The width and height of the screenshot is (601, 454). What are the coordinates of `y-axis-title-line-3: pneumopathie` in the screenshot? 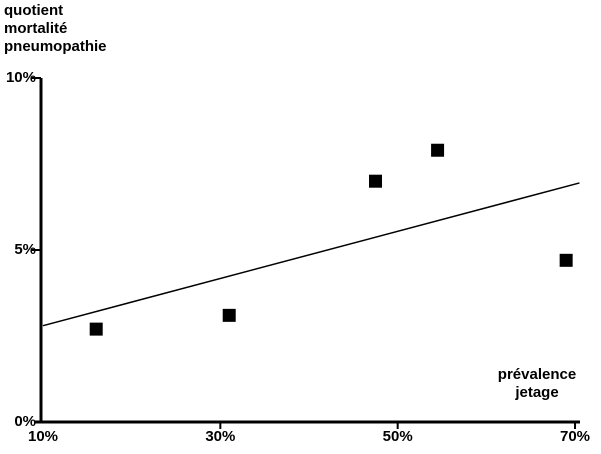 It's located at (55, 46).